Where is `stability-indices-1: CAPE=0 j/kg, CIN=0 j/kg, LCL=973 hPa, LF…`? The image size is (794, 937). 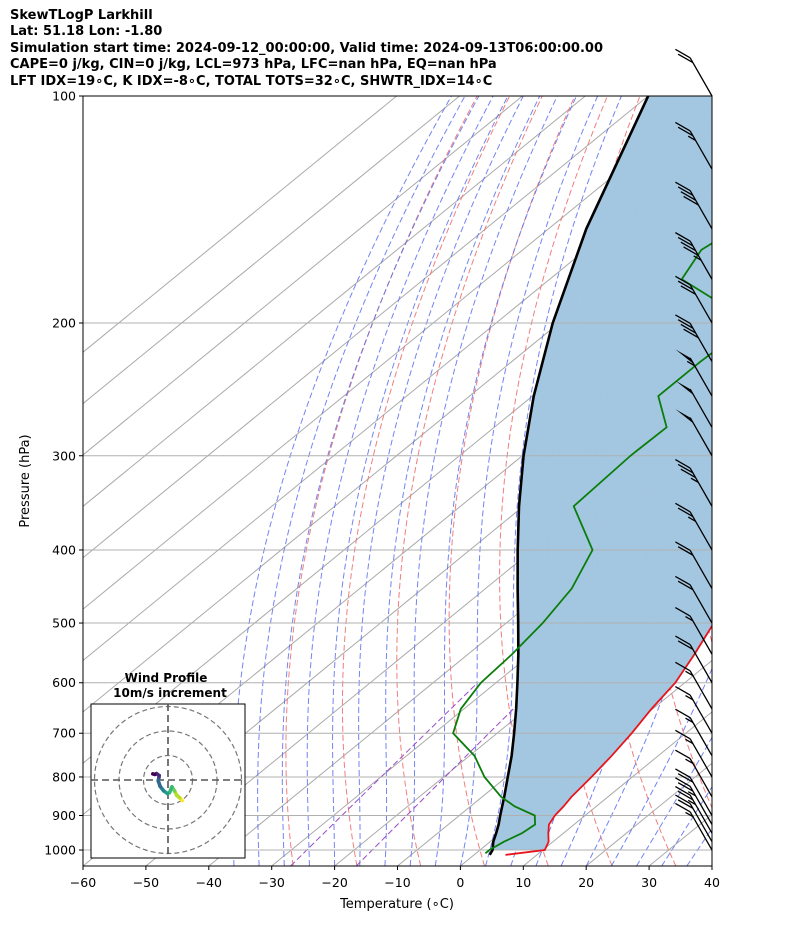
stability-indices-1: CAPE=0 j/kg, CIN=0 j/kg, LCL=973 hPa, LF… is located at coordinates (253, 65).